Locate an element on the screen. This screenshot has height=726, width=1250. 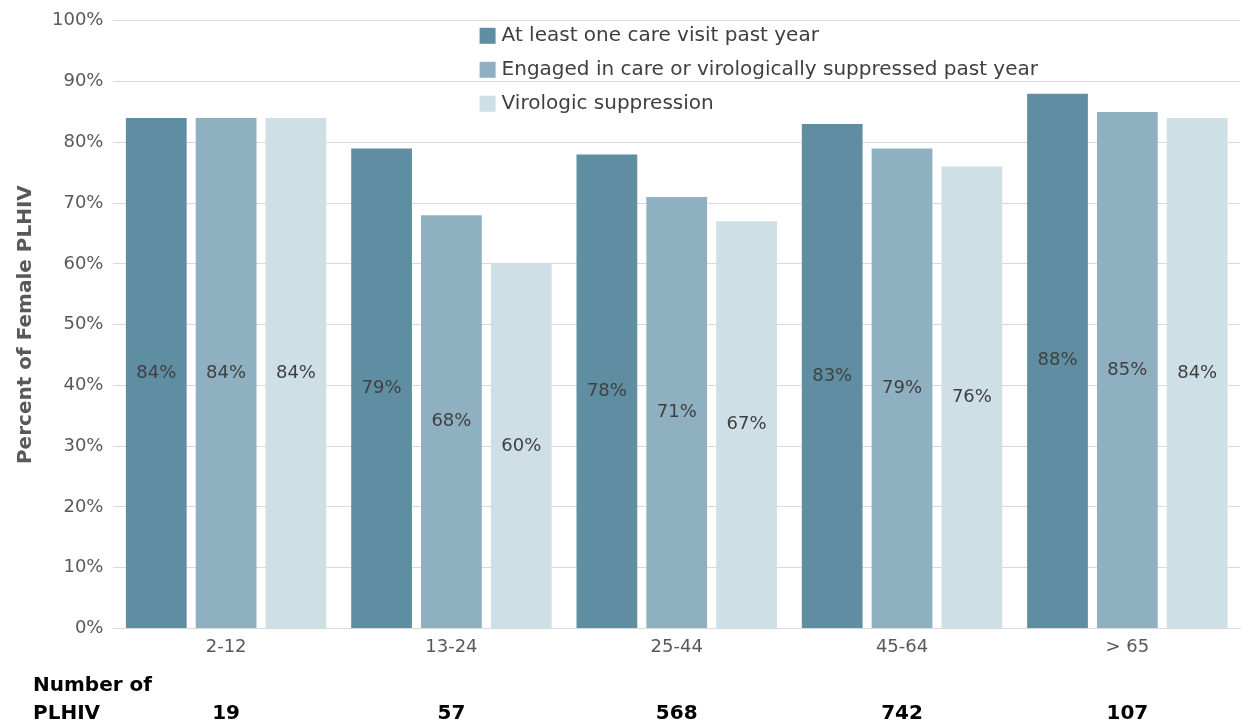
y-tick-label: 70% is located at coordinates (83, 201).